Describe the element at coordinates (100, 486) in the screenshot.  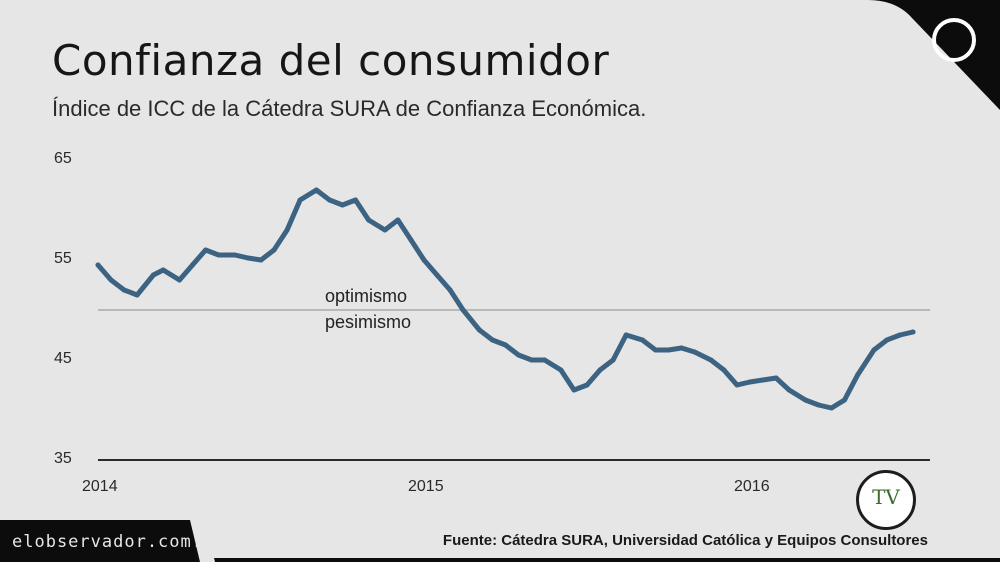
I see `x-tick-label: 2014` at that location.